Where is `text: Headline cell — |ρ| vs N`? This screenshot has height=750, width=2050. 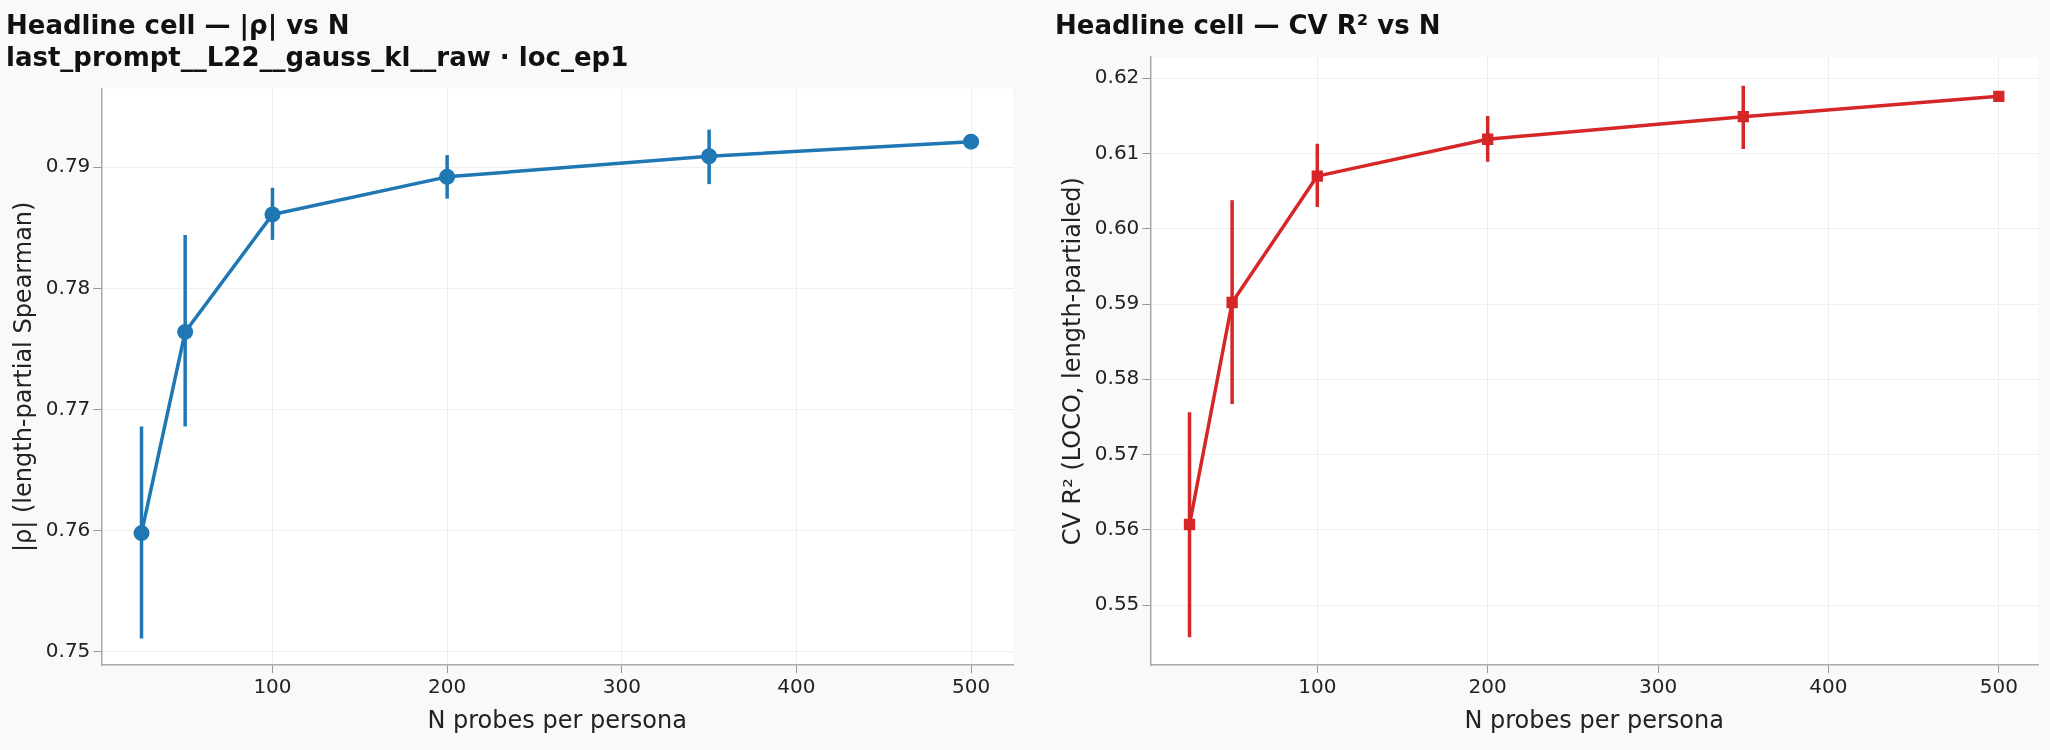
text: Headline cell — |ρ| vs N is located at coordinates (178, 25).